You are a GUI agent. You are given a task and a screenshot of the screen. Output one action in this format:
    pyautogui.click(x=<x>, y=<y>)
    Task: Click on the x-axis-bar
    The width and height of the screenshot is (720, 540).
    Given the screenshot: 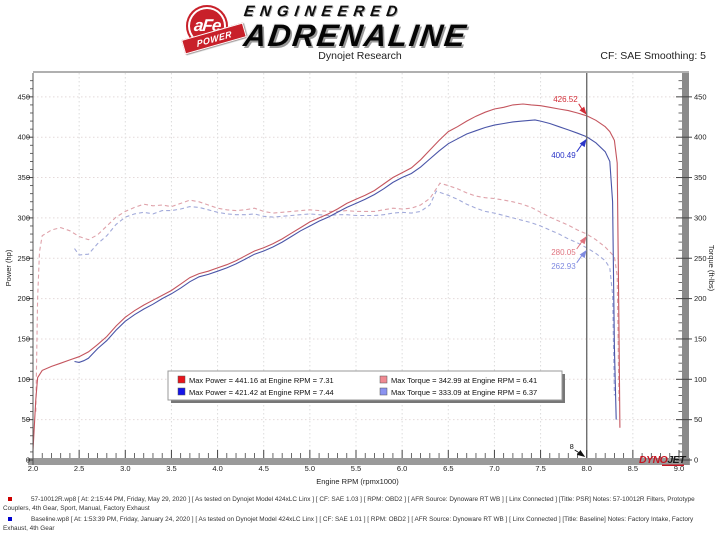 What is the action you would take?
    pyautogui.click(x=359, y=461)
    